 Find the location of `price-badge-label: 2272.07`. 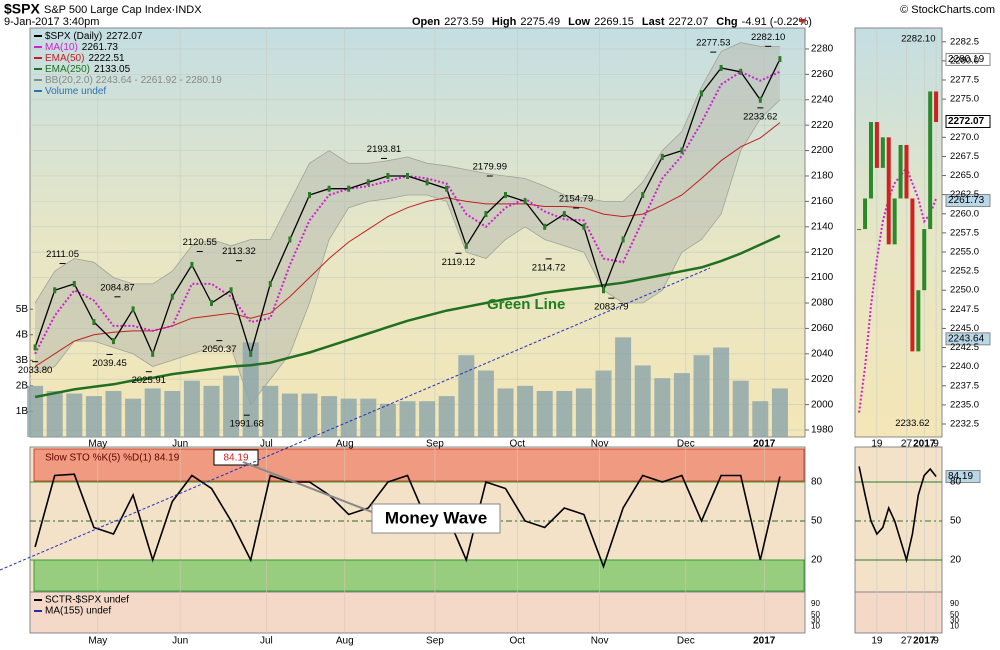

price-badge-label: 2272.07 is located at coordinates (966, 121).